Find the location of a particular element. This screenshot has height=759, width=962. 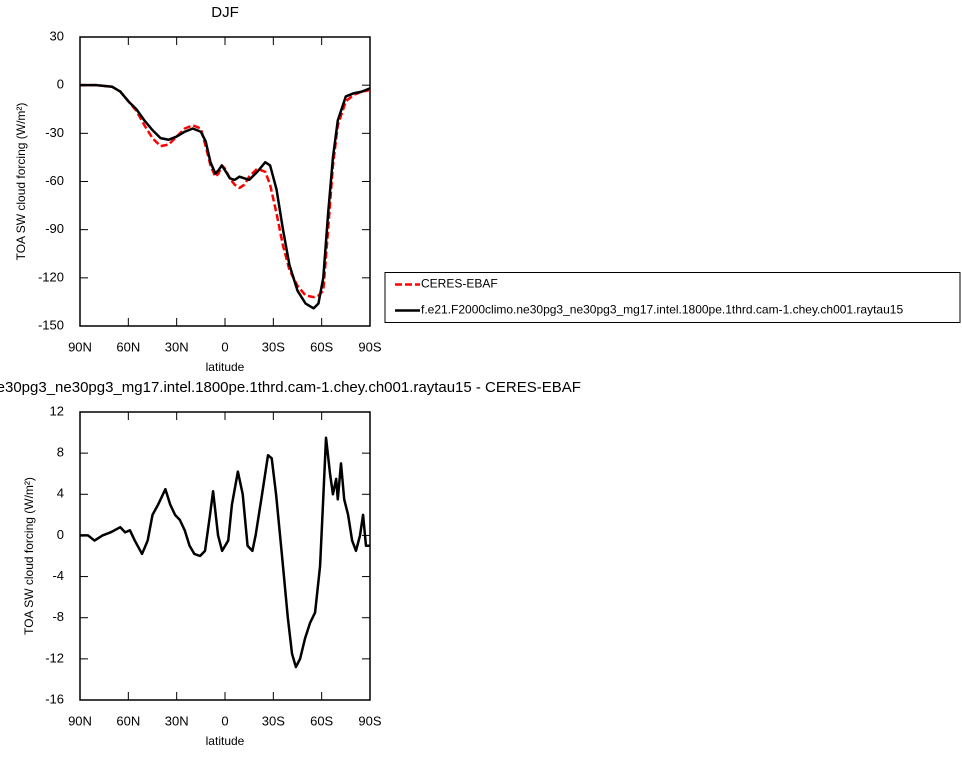

legend-label: CERES-EBAF is located at coordinates (459, 284).